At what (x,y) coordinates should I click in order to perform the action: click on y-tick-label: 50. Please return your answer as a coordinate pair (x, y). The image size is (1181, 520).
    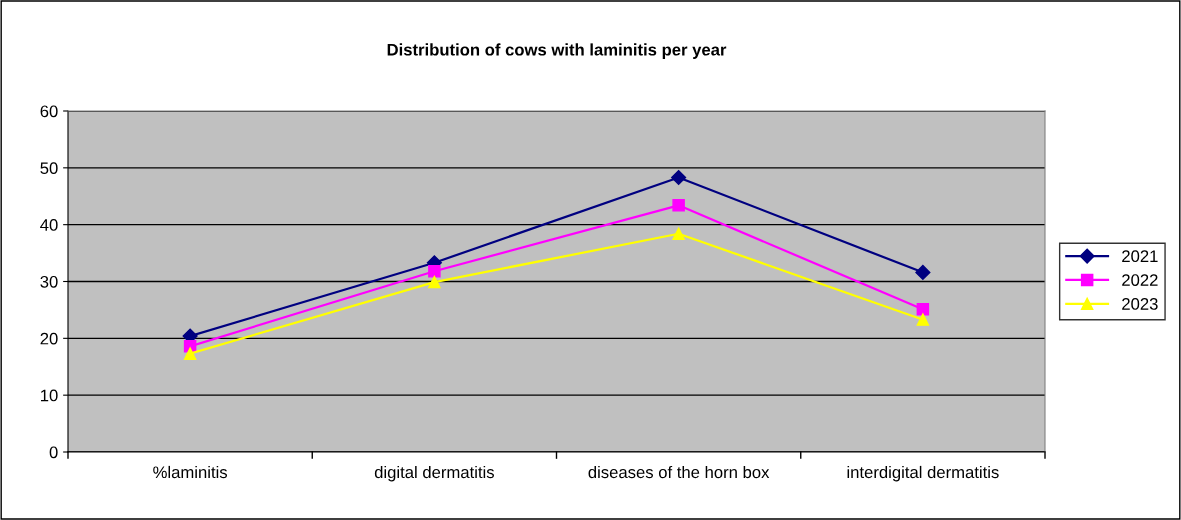
    Looking at the image, I should click on (49, 168).